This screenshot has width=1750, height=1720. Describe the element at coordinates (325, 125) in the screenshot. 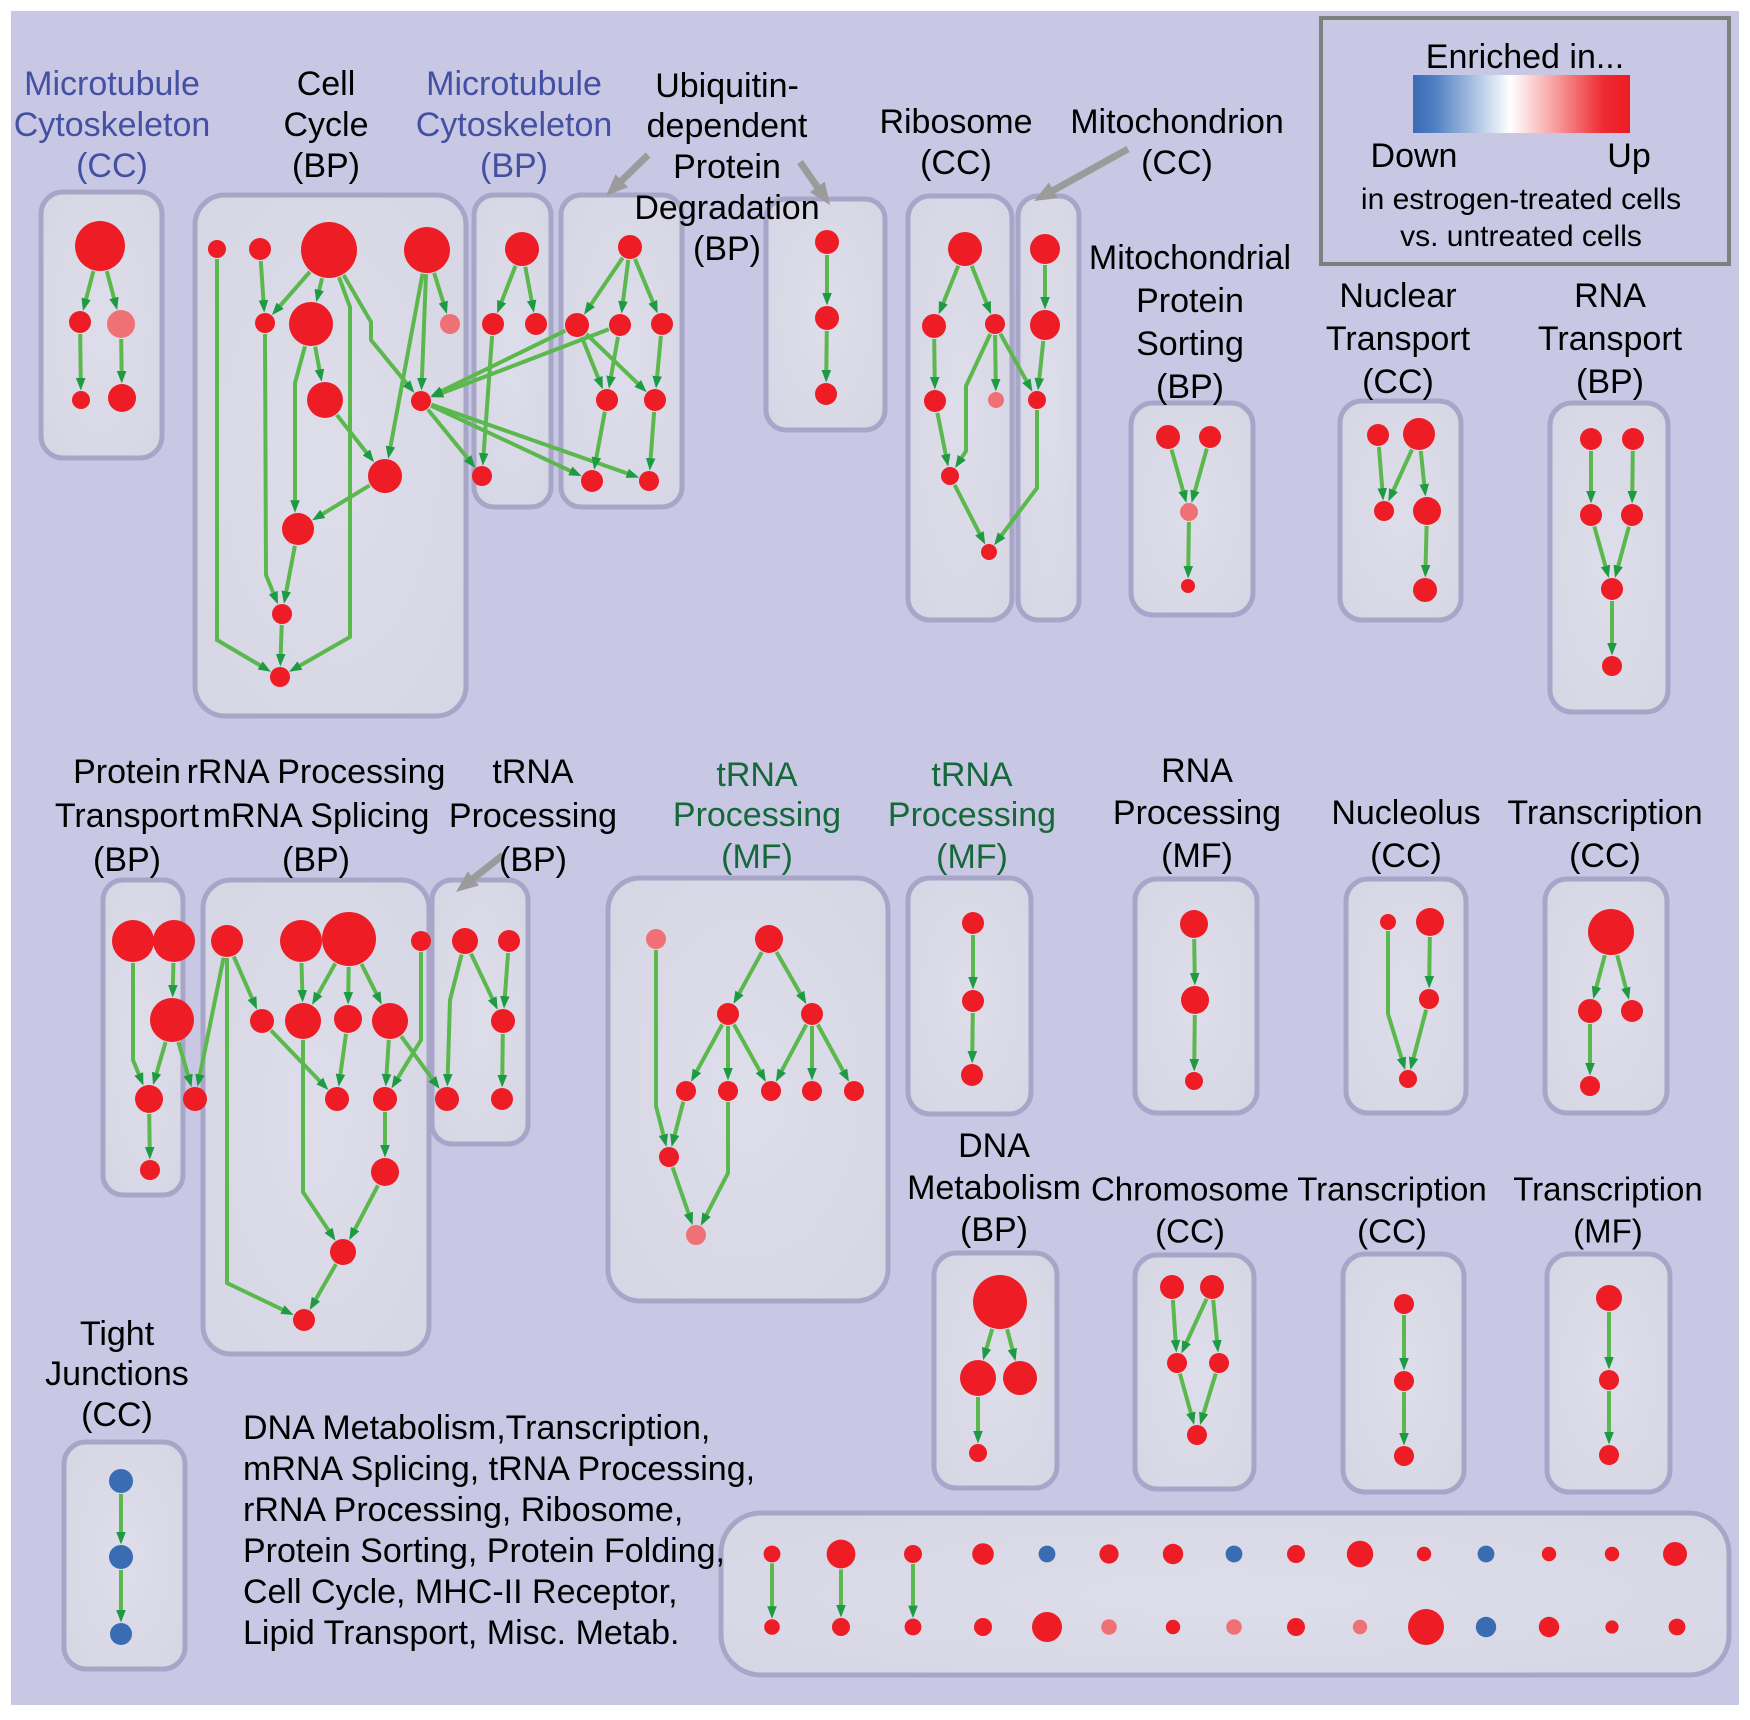

I see `svg-text: Cycle` at that location.